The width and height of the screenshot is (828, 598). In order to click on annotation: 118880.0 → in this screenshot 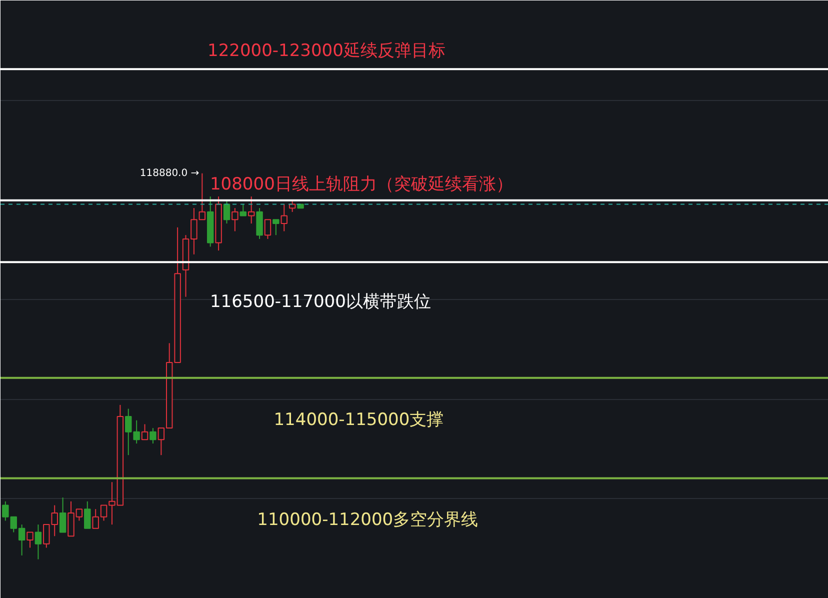, I will do `click(170, 173)`.